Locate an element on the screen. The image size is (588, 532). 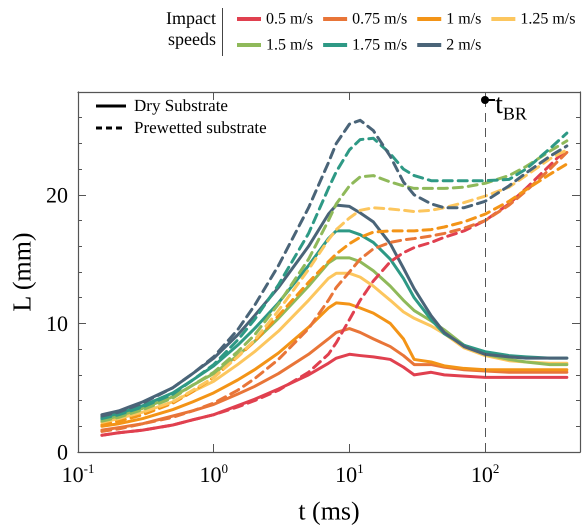
y-tick-label: 0 is located at coordinates (62, 452).